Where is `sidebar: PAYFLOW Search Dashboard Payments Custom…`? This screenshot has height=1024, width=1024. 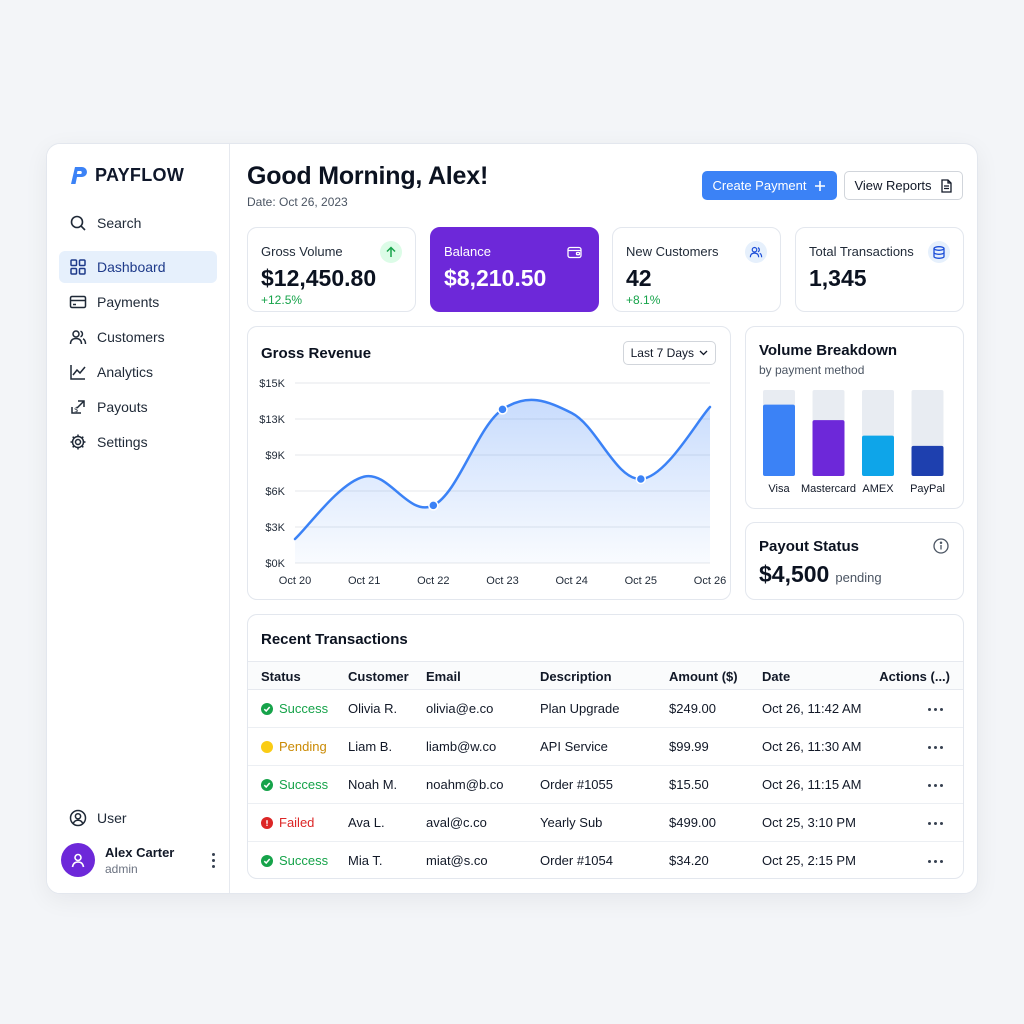 sidebar: PAYFLOW Search Dashboard Payments Custom… is located at coordinates (138, 518).